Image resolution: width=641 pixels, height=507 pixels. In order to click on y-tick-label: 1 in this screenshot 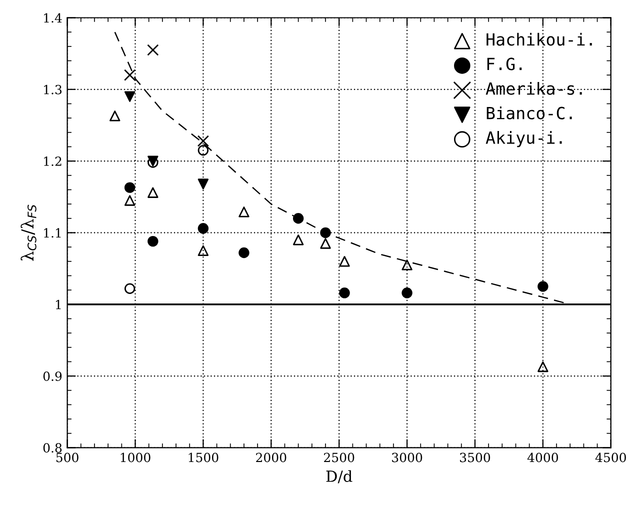, I will do `click(58, 305)`.